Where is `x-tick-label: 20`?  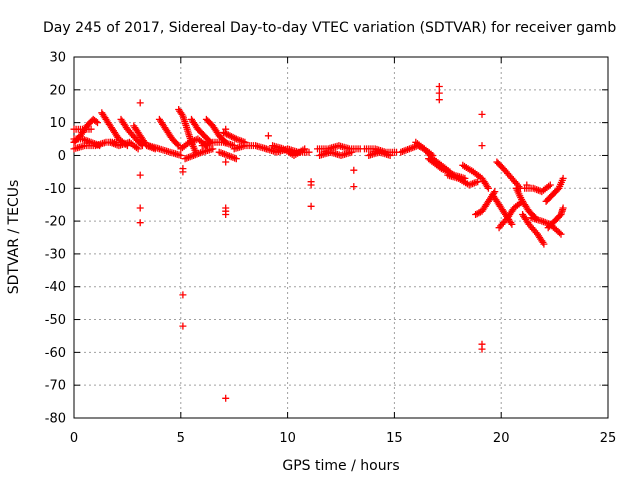 x-tick-label: 20 is located at coordinates (501, 438).